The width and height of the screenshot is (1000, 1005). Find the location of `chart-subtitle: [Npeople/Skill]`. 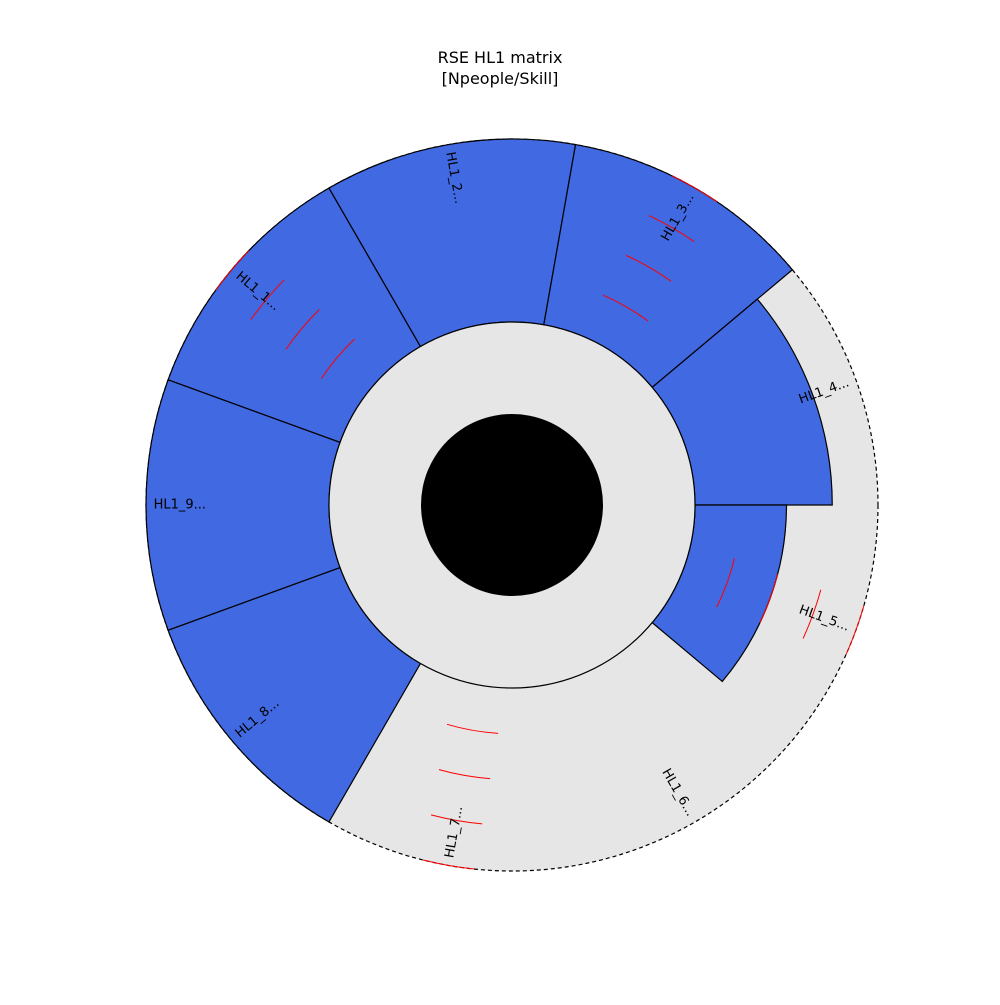

chart-subtitle: [Npeople/Skill] is located at coordinates (500, 78).